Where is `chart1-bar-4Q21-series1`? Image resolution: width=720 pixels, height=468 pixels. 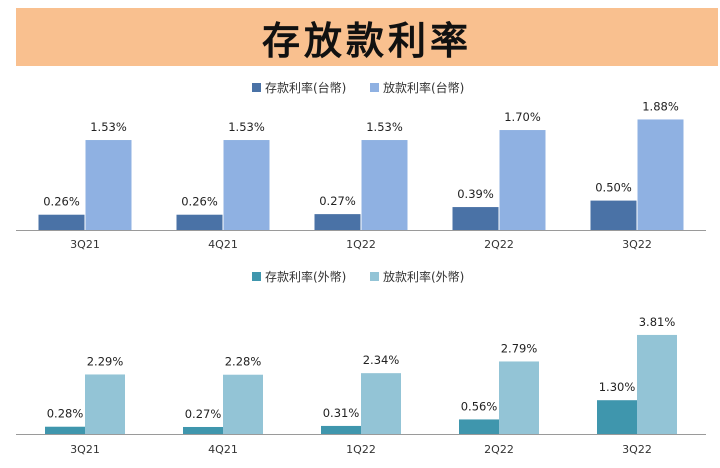
chart1-bar-4Q21-series1 is located at coordinates (199, 222).